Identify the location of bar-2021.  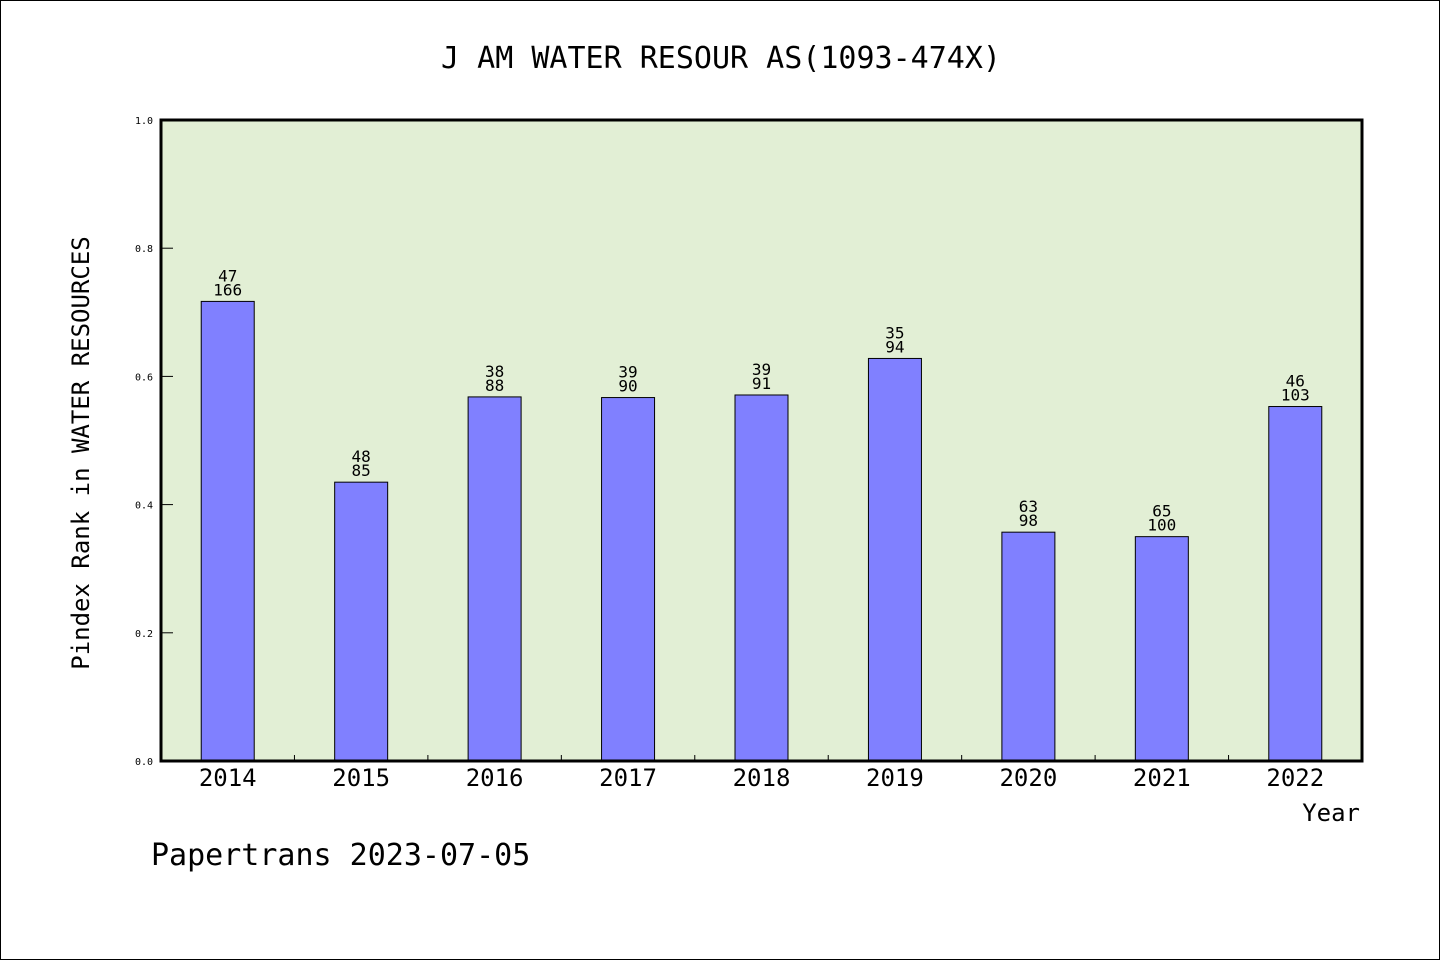
(1161, 649).